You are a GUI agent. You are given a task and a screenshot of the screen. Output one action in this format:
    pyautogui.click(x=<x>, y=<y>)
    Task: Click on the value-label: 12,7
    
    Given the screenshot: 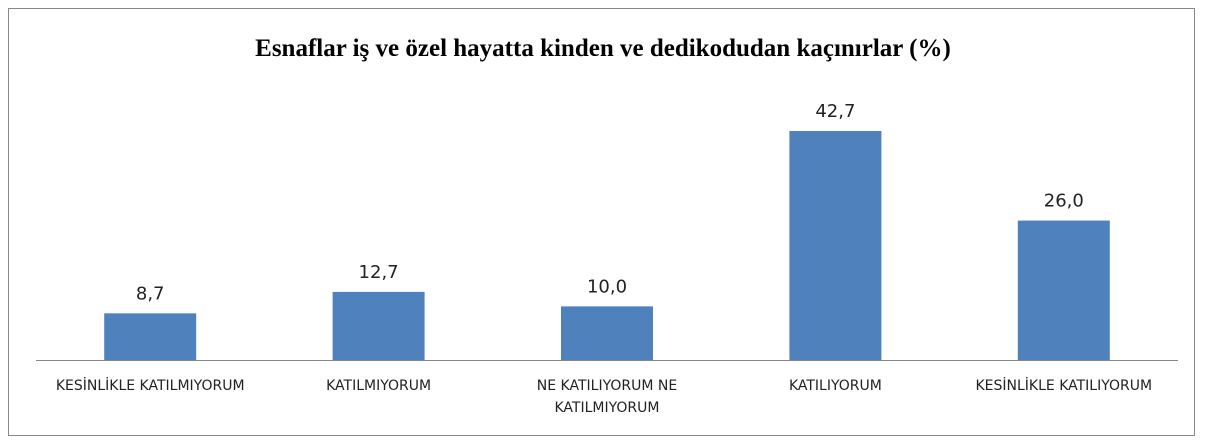 What is the action you would take?
    pyautogui.click(x=379, y=272)
    